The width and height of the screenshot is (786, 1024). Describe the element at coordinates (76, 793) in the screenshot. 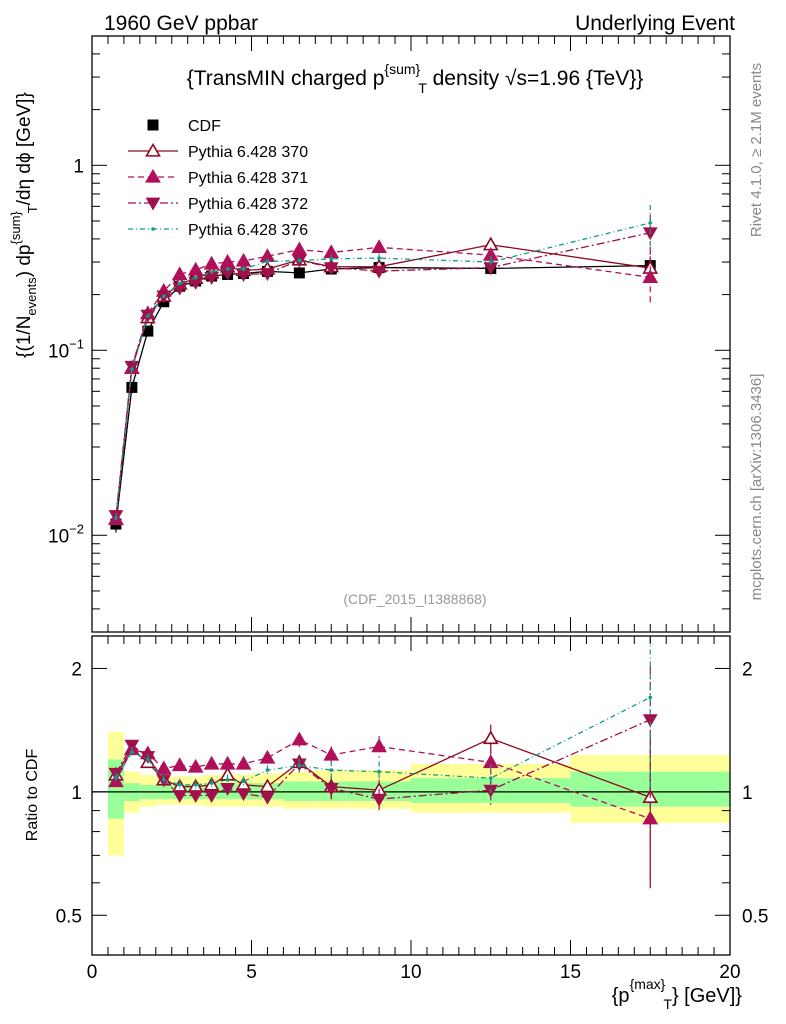

I see `ratio-y-tick-label-left: 1` at that location.